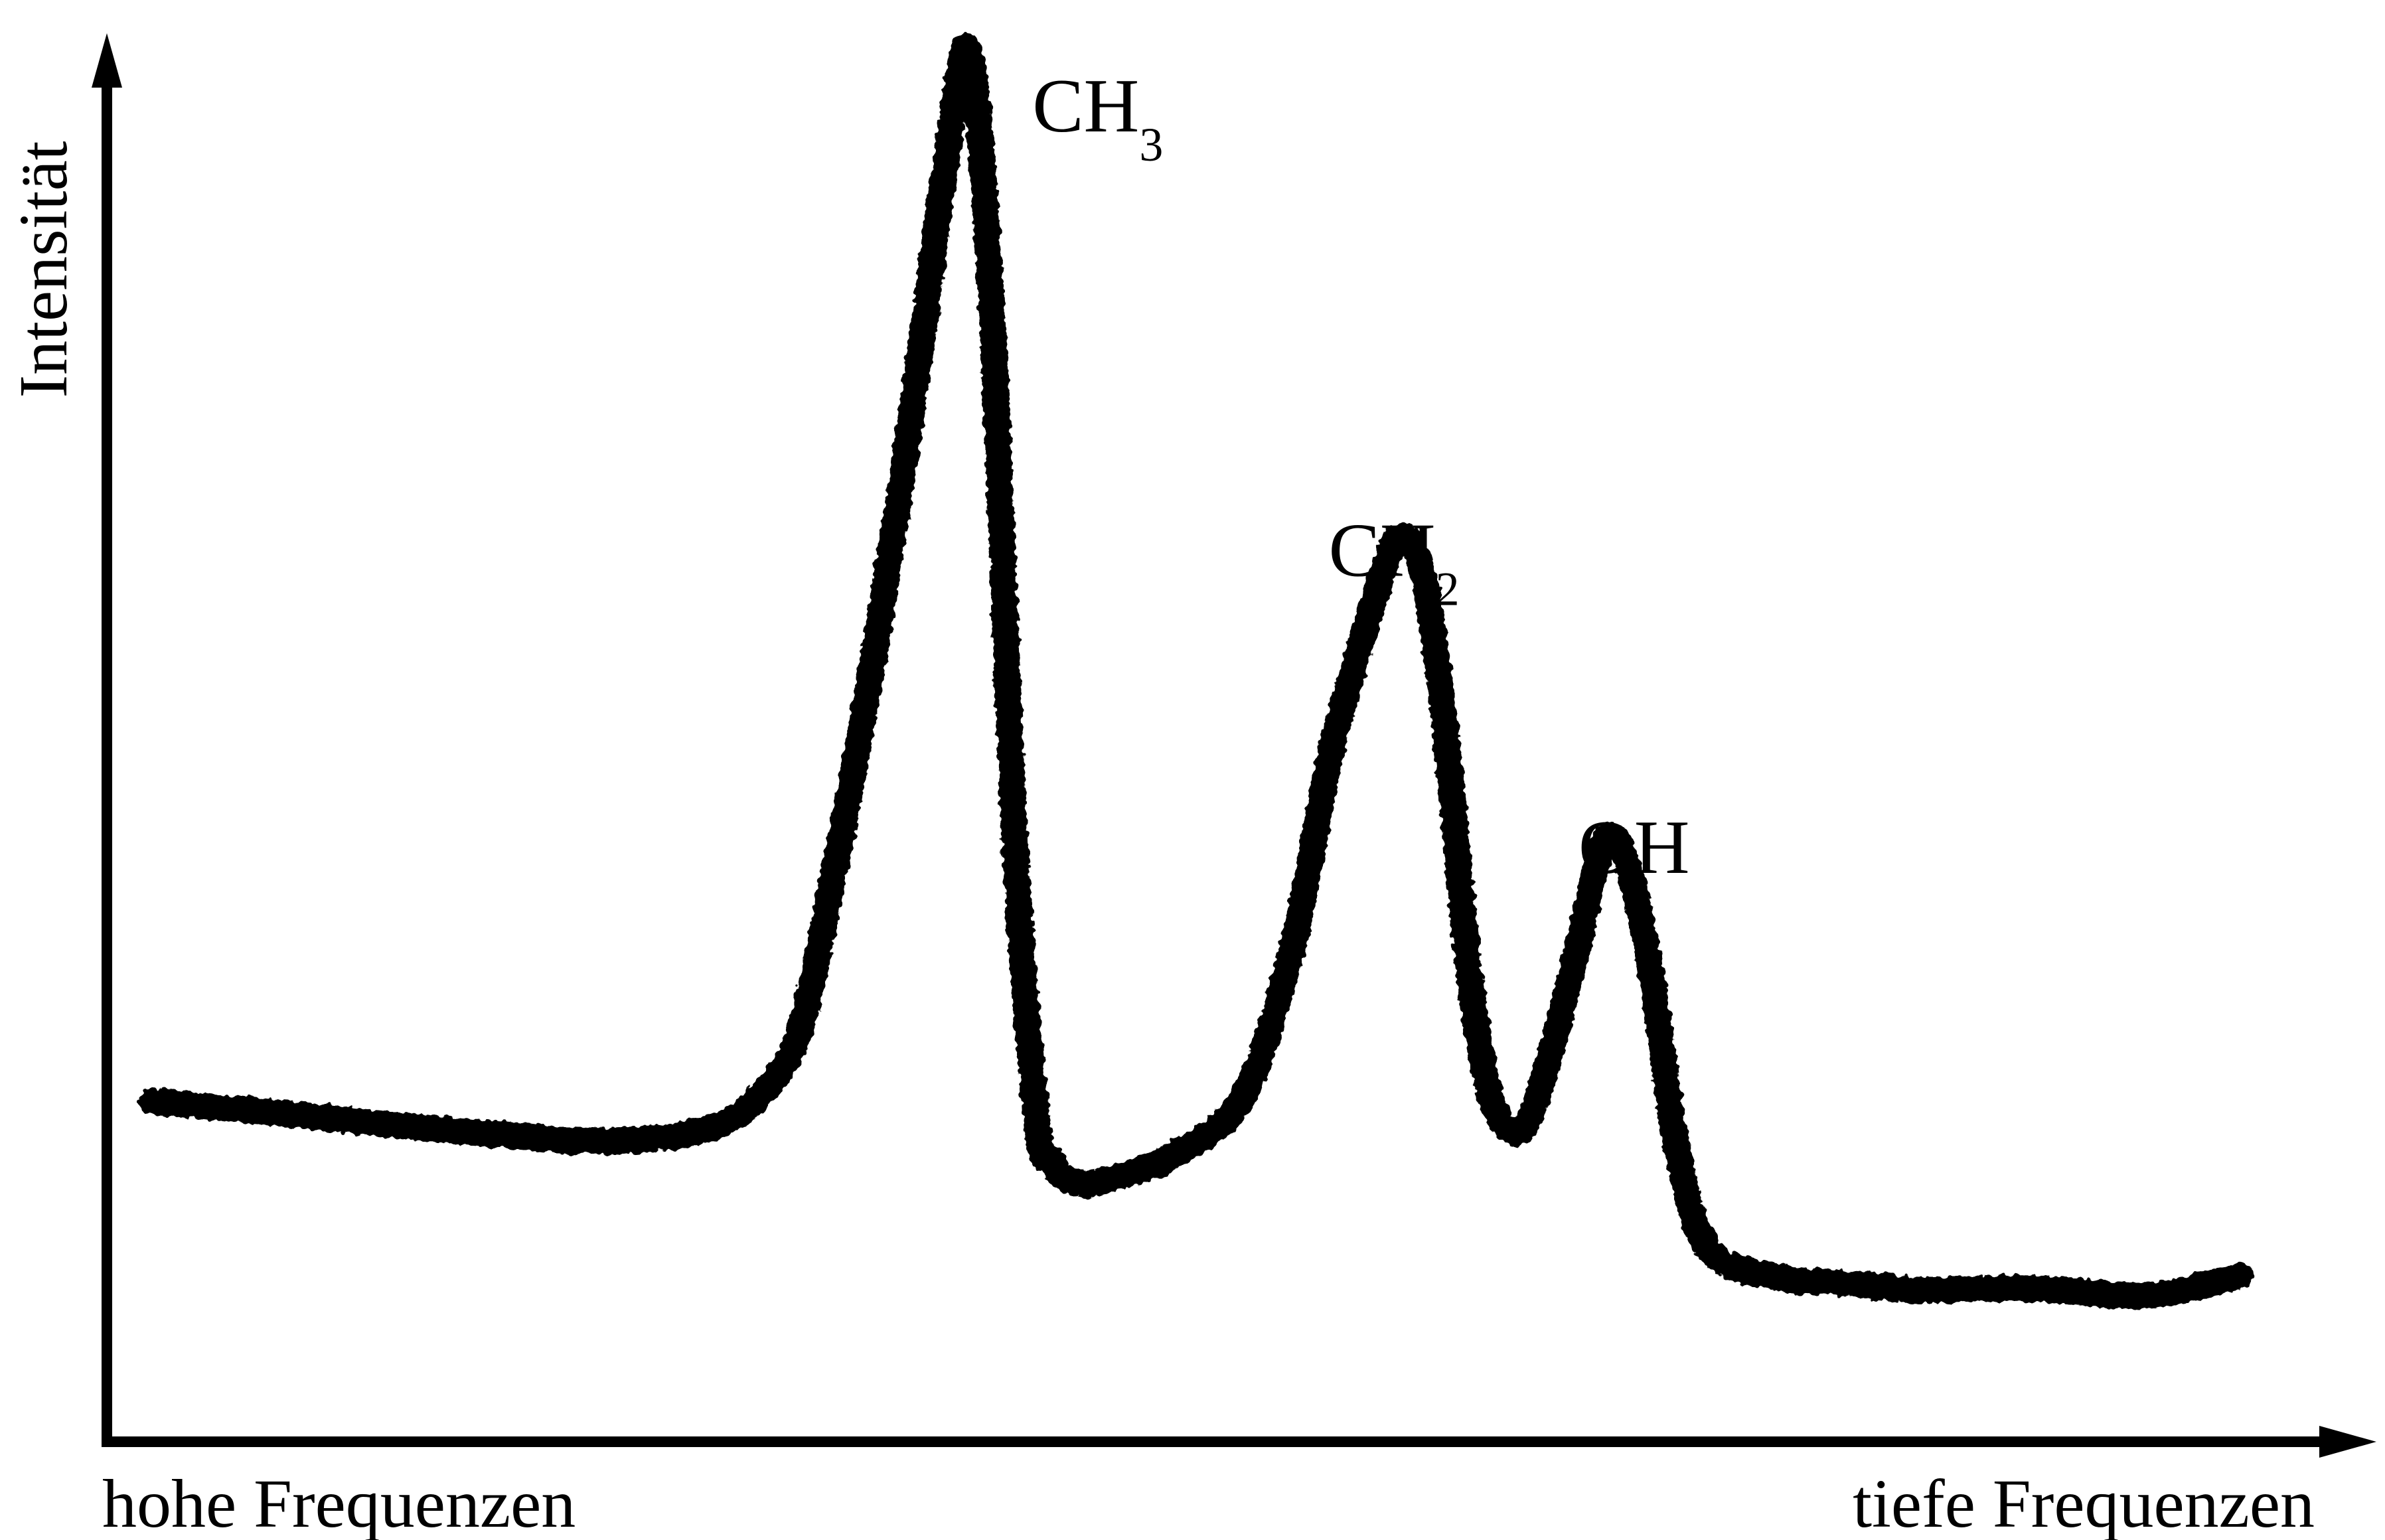 The height and width of the screenshot is (1540, 2385). I want to click on x-axis-arrowhead, so click(2347, 1442).